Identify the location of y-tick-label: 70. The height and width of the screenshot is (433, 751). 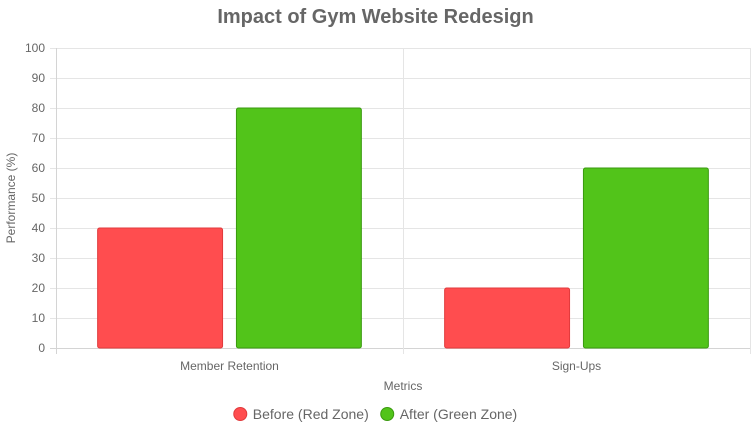
(39, 138).